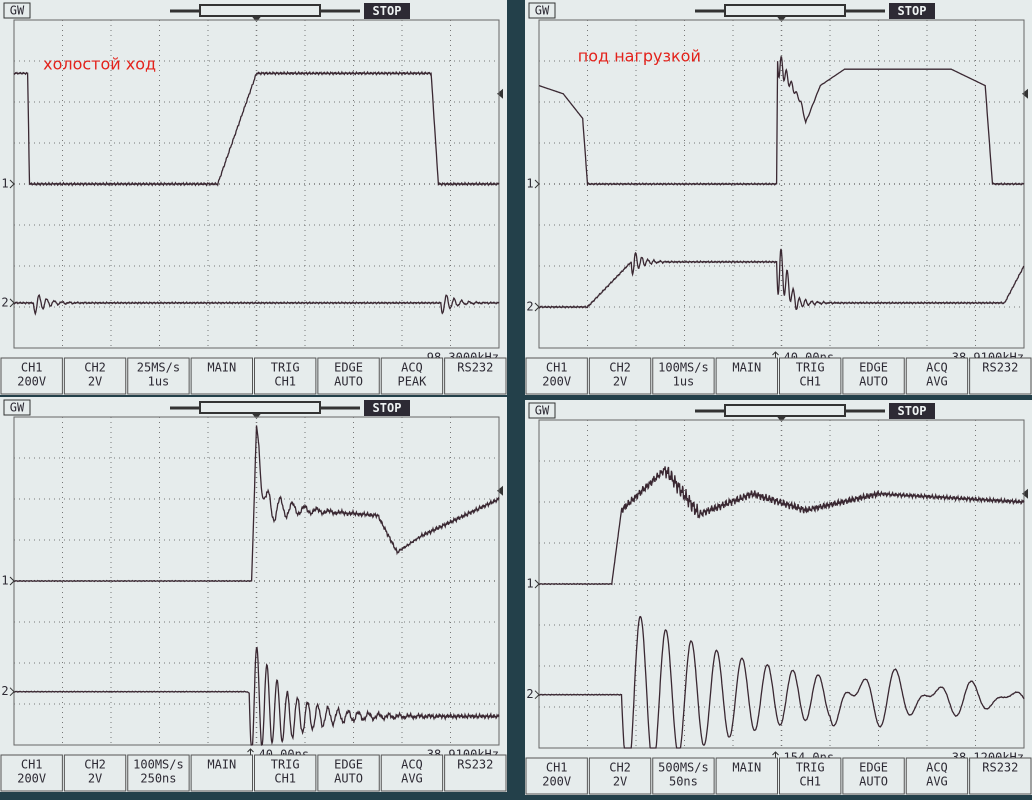 The width and height of the screenshot is (1032, 800). I want to click on status-label: 100MS/s, so click(683, 368).